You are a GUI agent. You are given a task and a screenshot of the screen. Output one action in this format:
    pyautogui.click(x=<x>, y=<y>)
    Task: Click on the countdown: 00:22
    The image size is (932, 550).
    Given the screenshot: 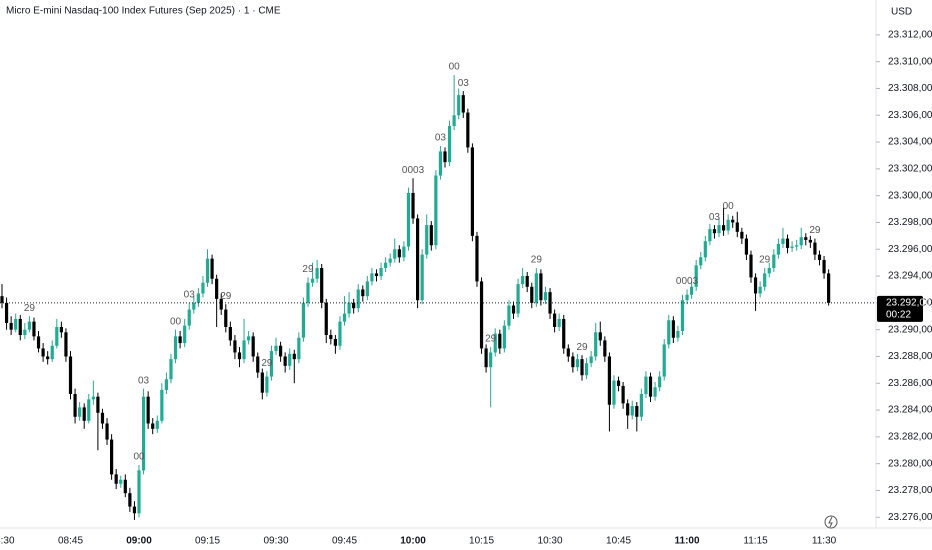 What is the action you would take?
    pyautogui.click(x=898, y=315)
    